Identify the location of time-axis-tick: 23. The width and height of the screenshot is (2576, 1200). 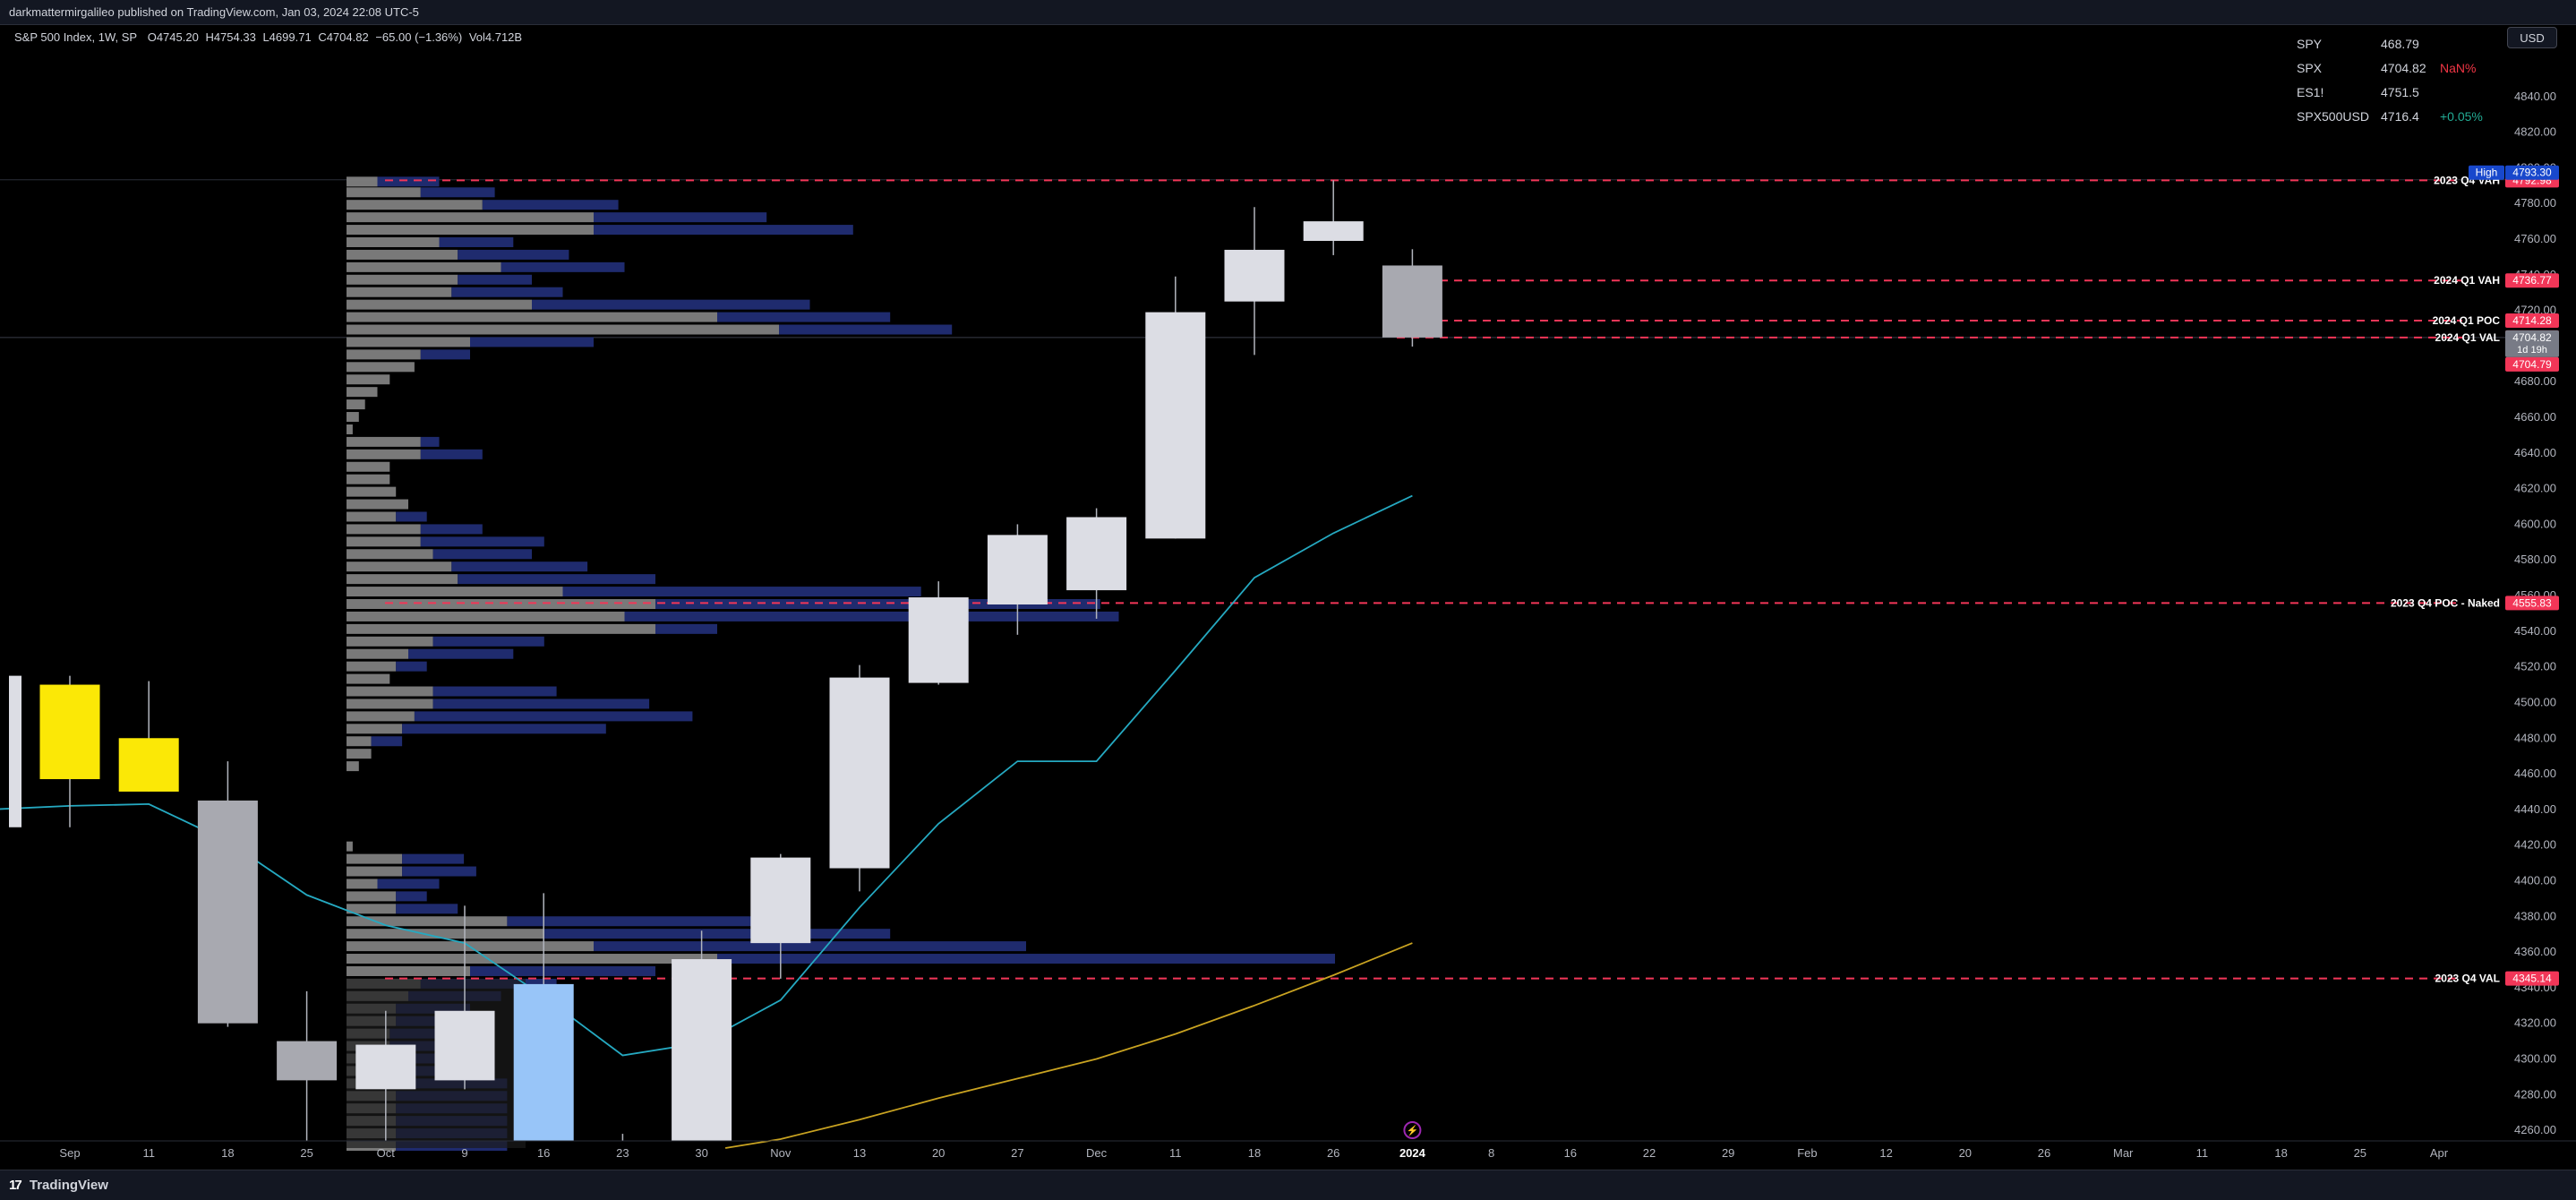
(623, 1153).